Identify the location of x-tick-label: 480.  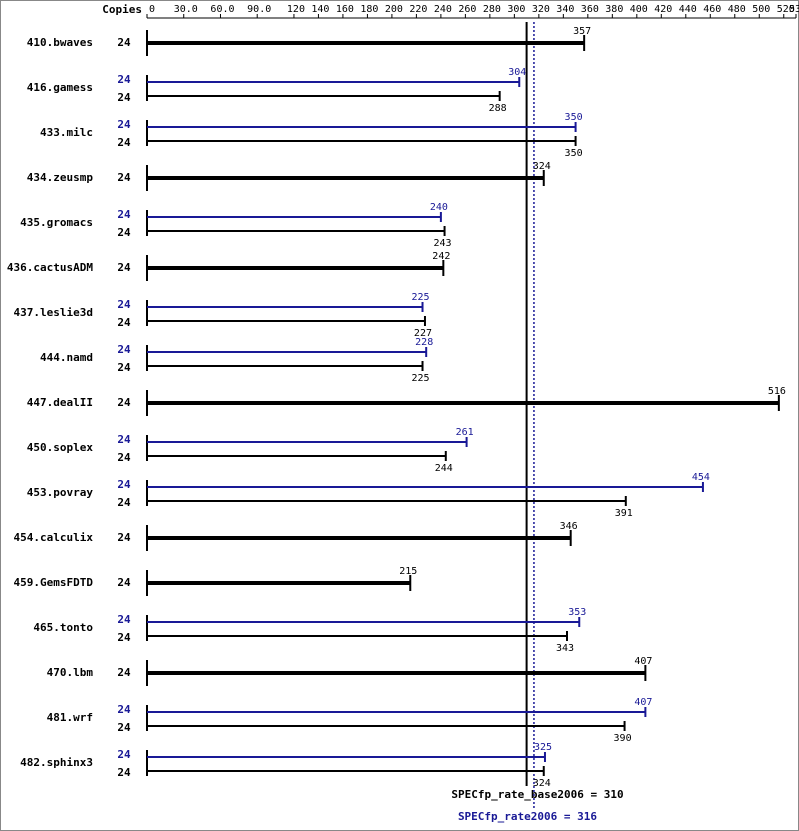
(737, 9).